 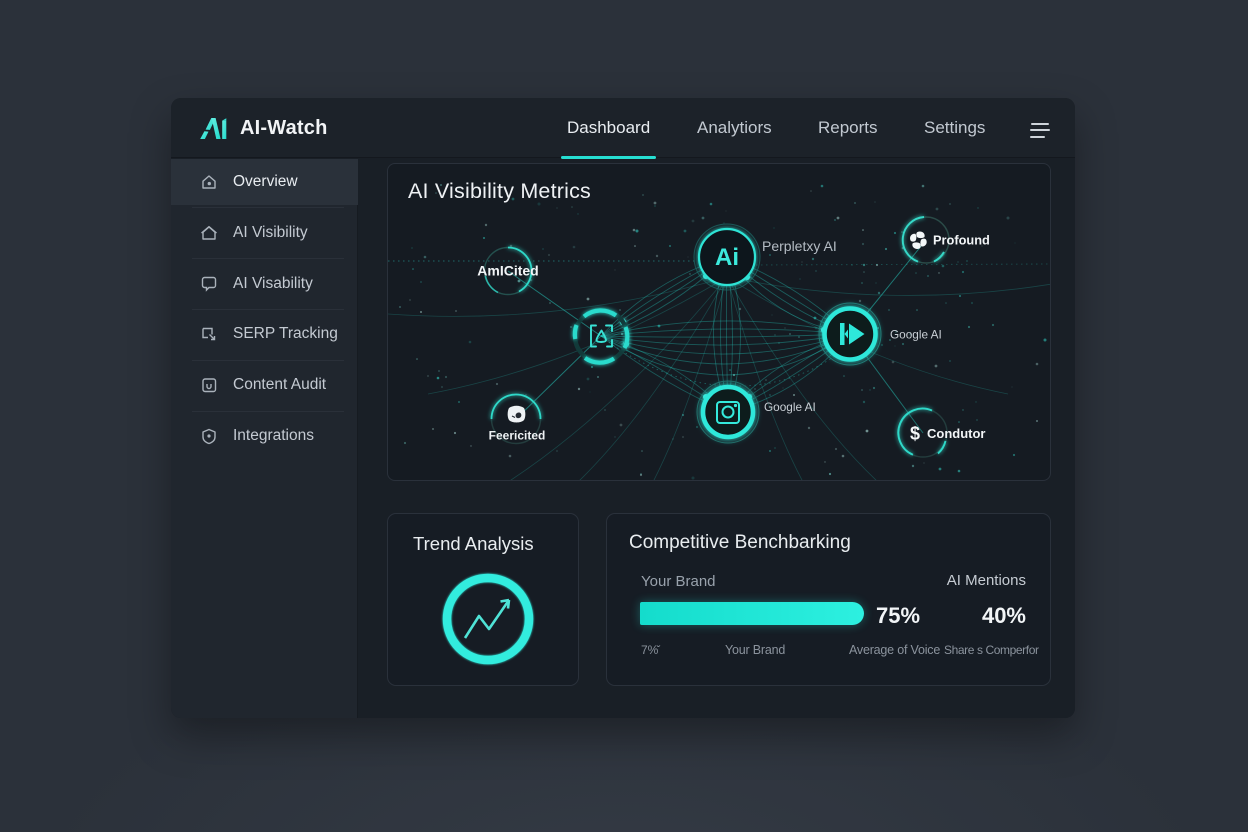 I want to click on svg-text: Profound, so click(x=961, y=240).